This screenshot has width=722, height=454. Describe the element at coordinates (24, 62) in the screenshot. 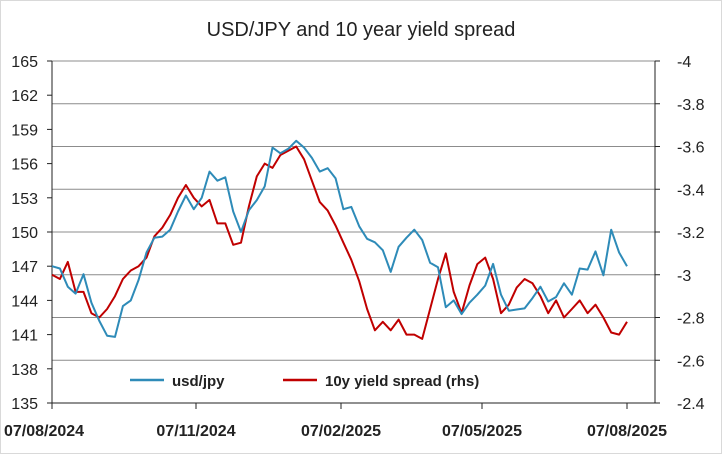

I see `y-left-tick-label: 165` at that location.